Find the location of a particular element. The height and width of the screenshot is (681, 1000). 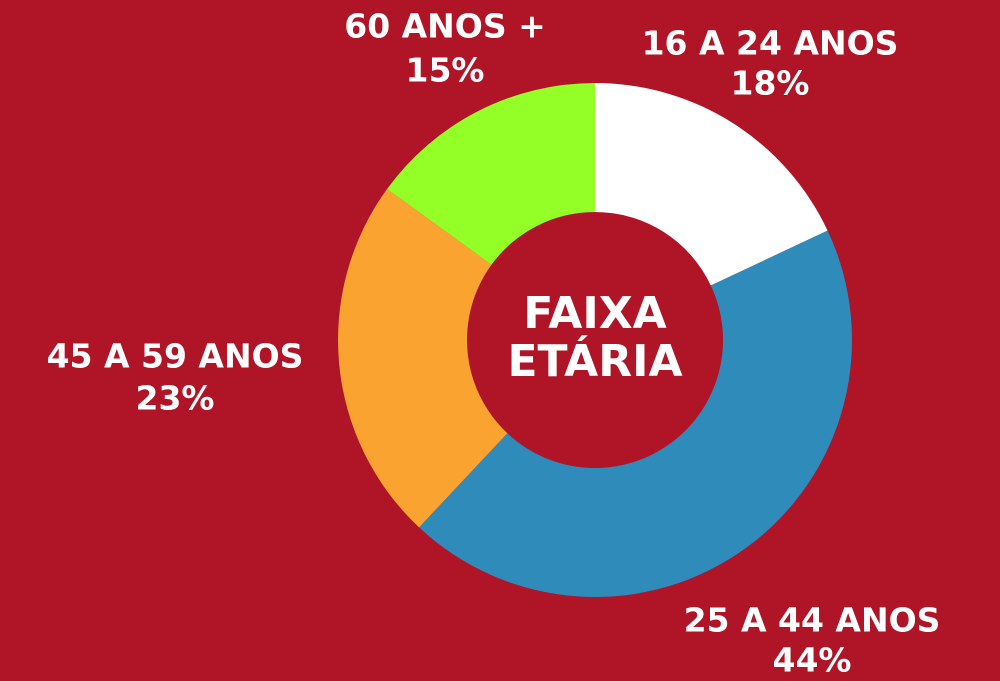

slice-label: 16 A 24 ANOS is located at coordinates (770, 43).